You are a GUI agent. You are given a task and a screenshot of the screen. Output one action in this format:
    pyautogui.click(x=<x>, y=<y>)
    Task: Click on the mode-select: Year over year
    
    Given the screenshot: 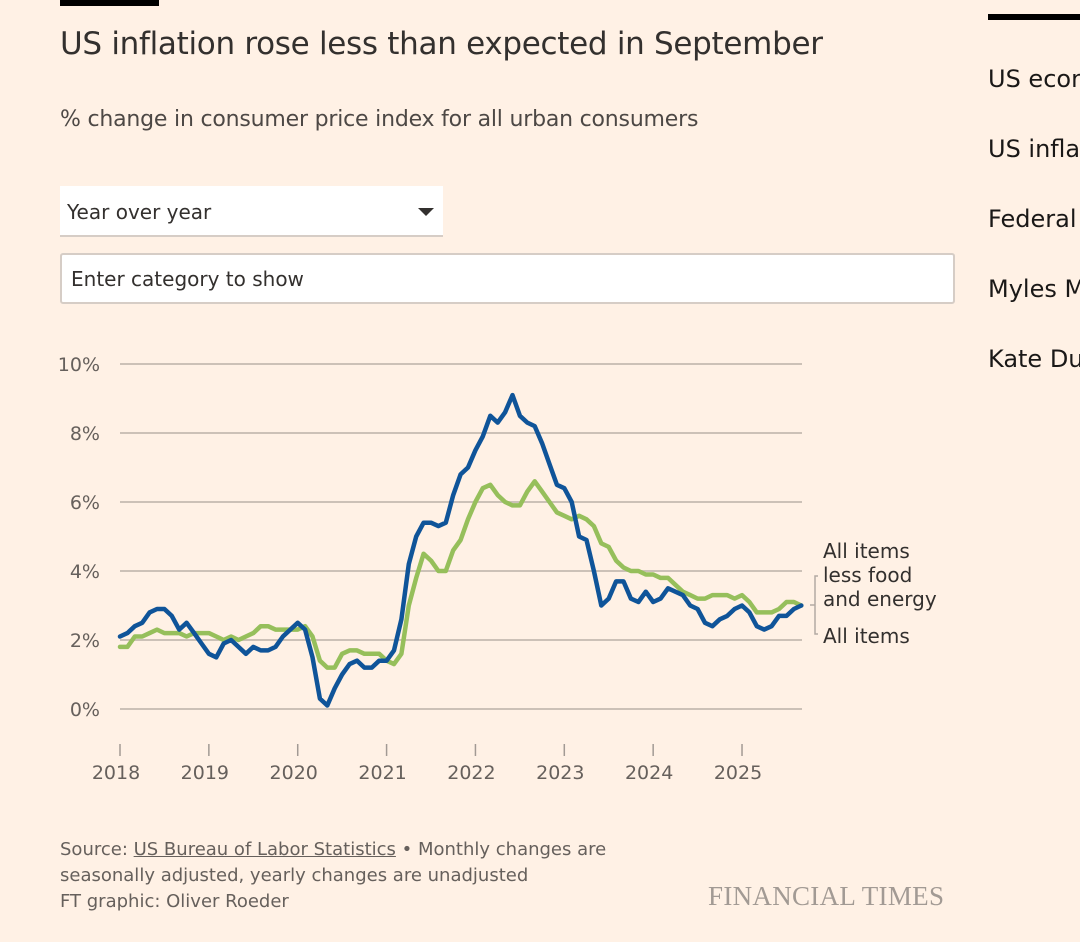 What is the action you would take?
    pyautogui.click(x=251, y=211)
    